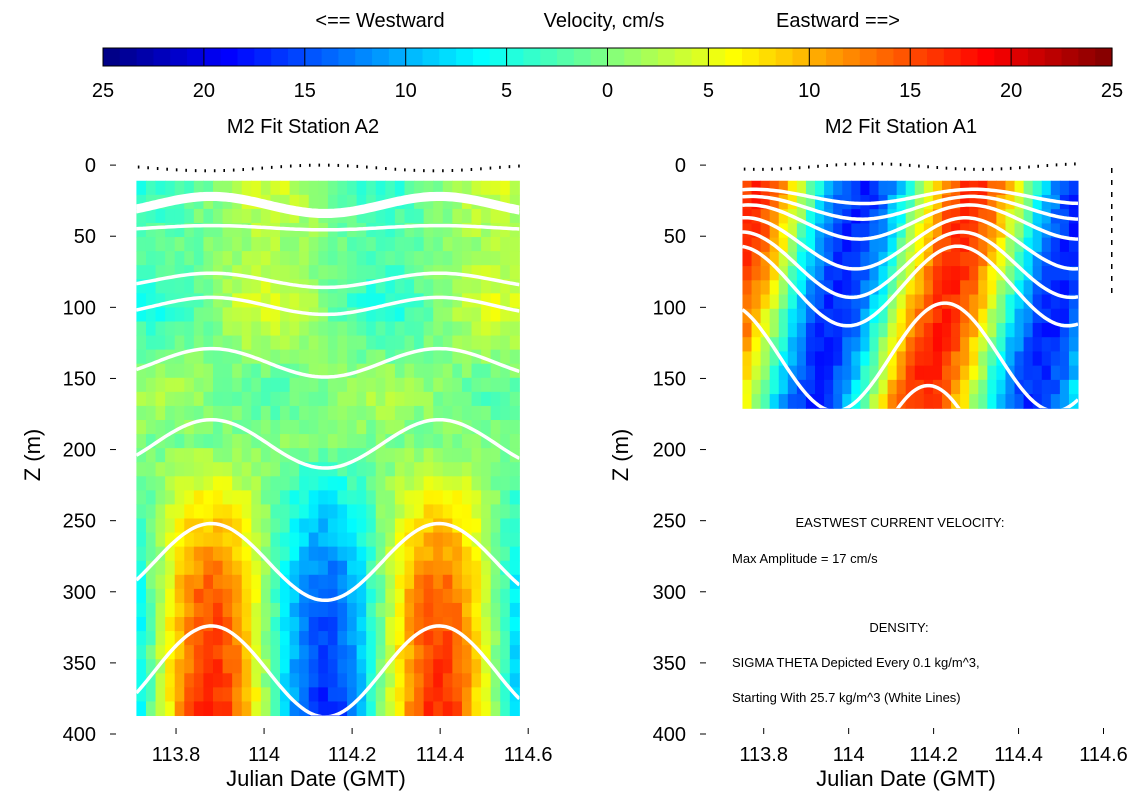  I want to click on right-surface-dot, so click(790, 168).